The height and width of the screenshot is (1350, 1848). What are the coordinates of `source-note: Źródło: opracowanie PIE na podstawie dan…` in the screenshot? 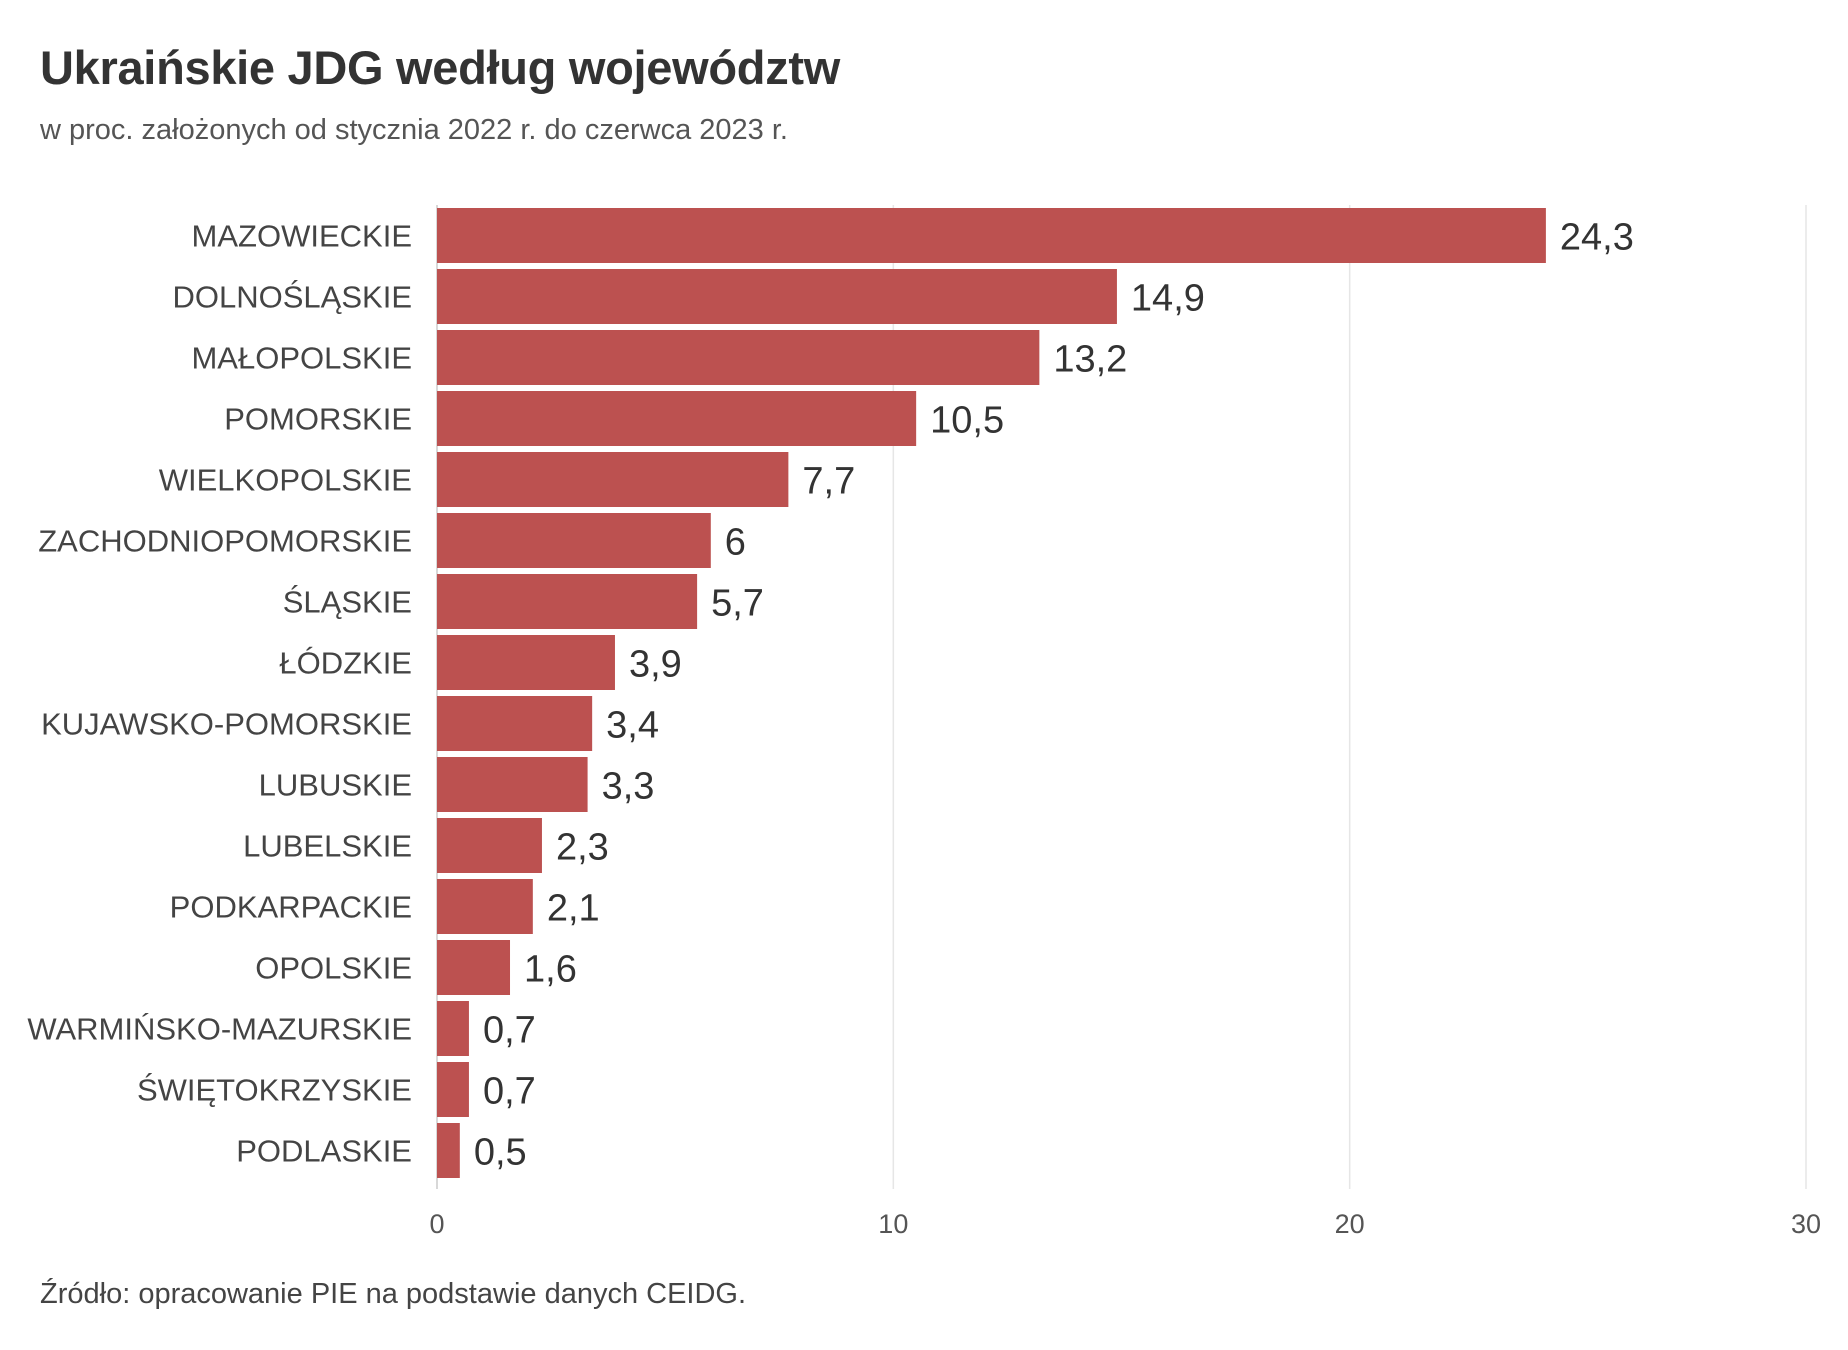 It's located at (393, 1294).